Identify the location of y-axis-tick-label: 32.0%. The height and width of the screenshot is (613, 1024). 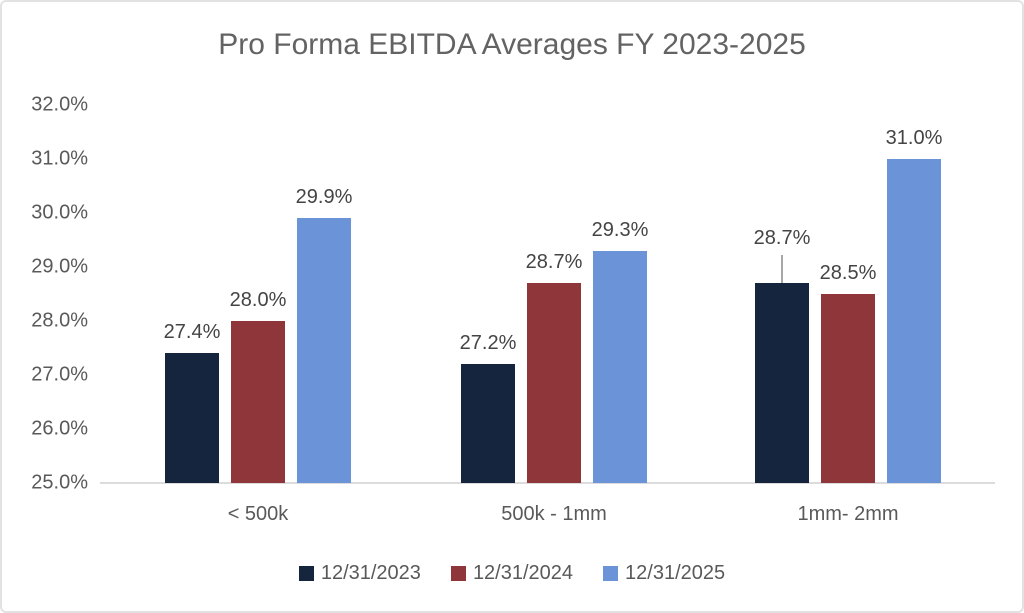
(59, 104).